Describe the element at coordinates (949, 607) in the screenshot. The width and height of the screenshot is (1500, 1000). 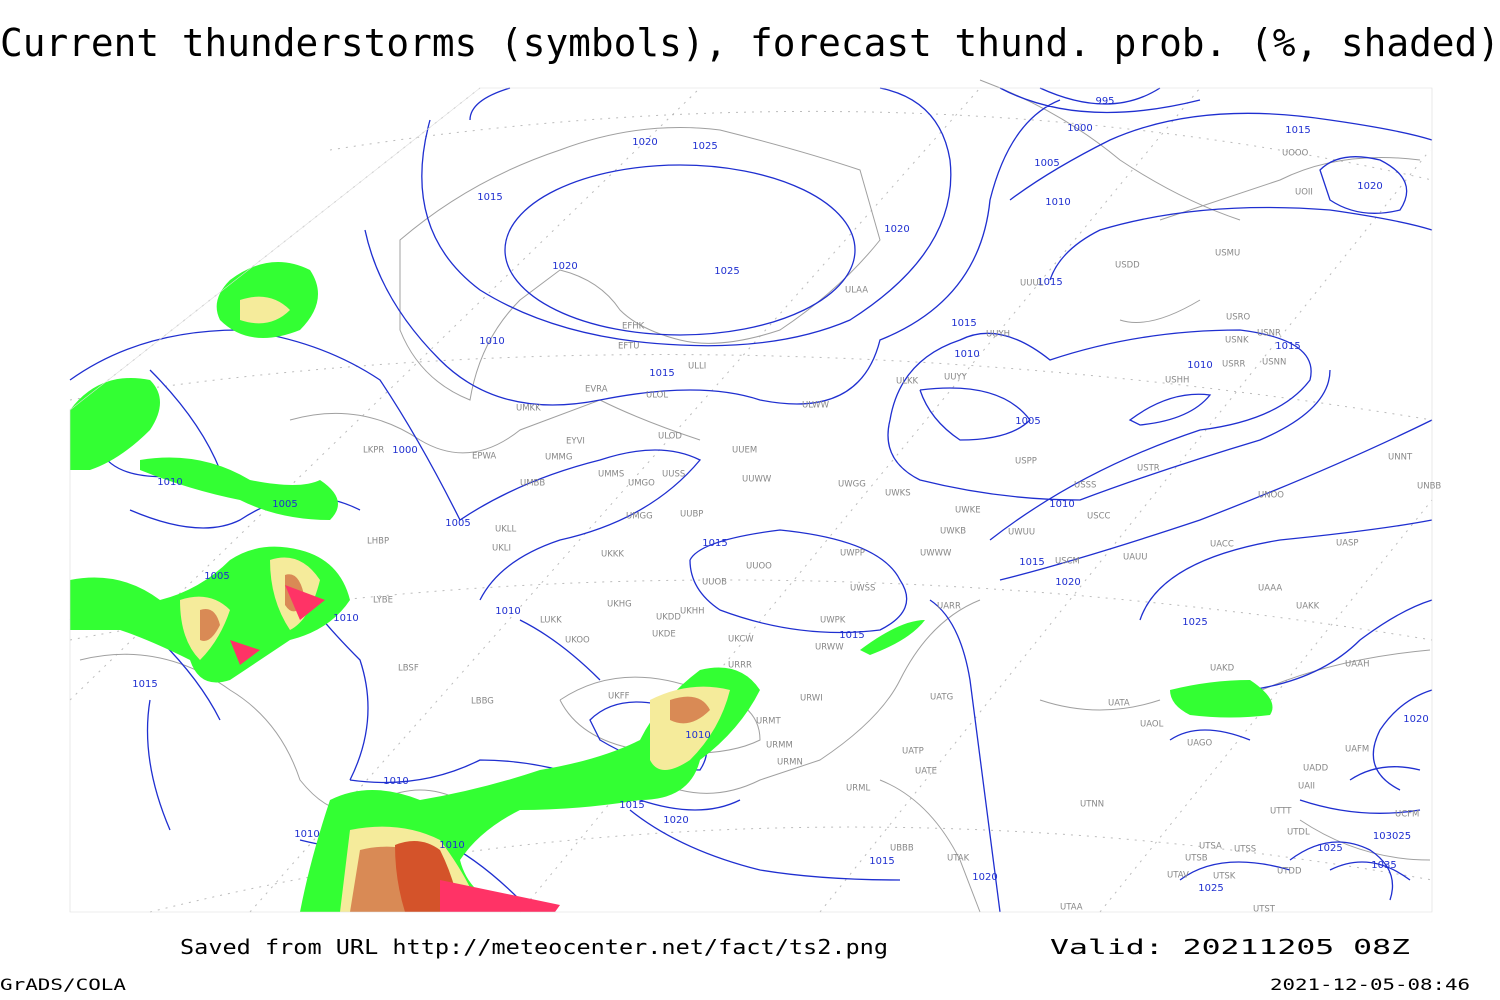
I see `station-label: UARR` at that location.